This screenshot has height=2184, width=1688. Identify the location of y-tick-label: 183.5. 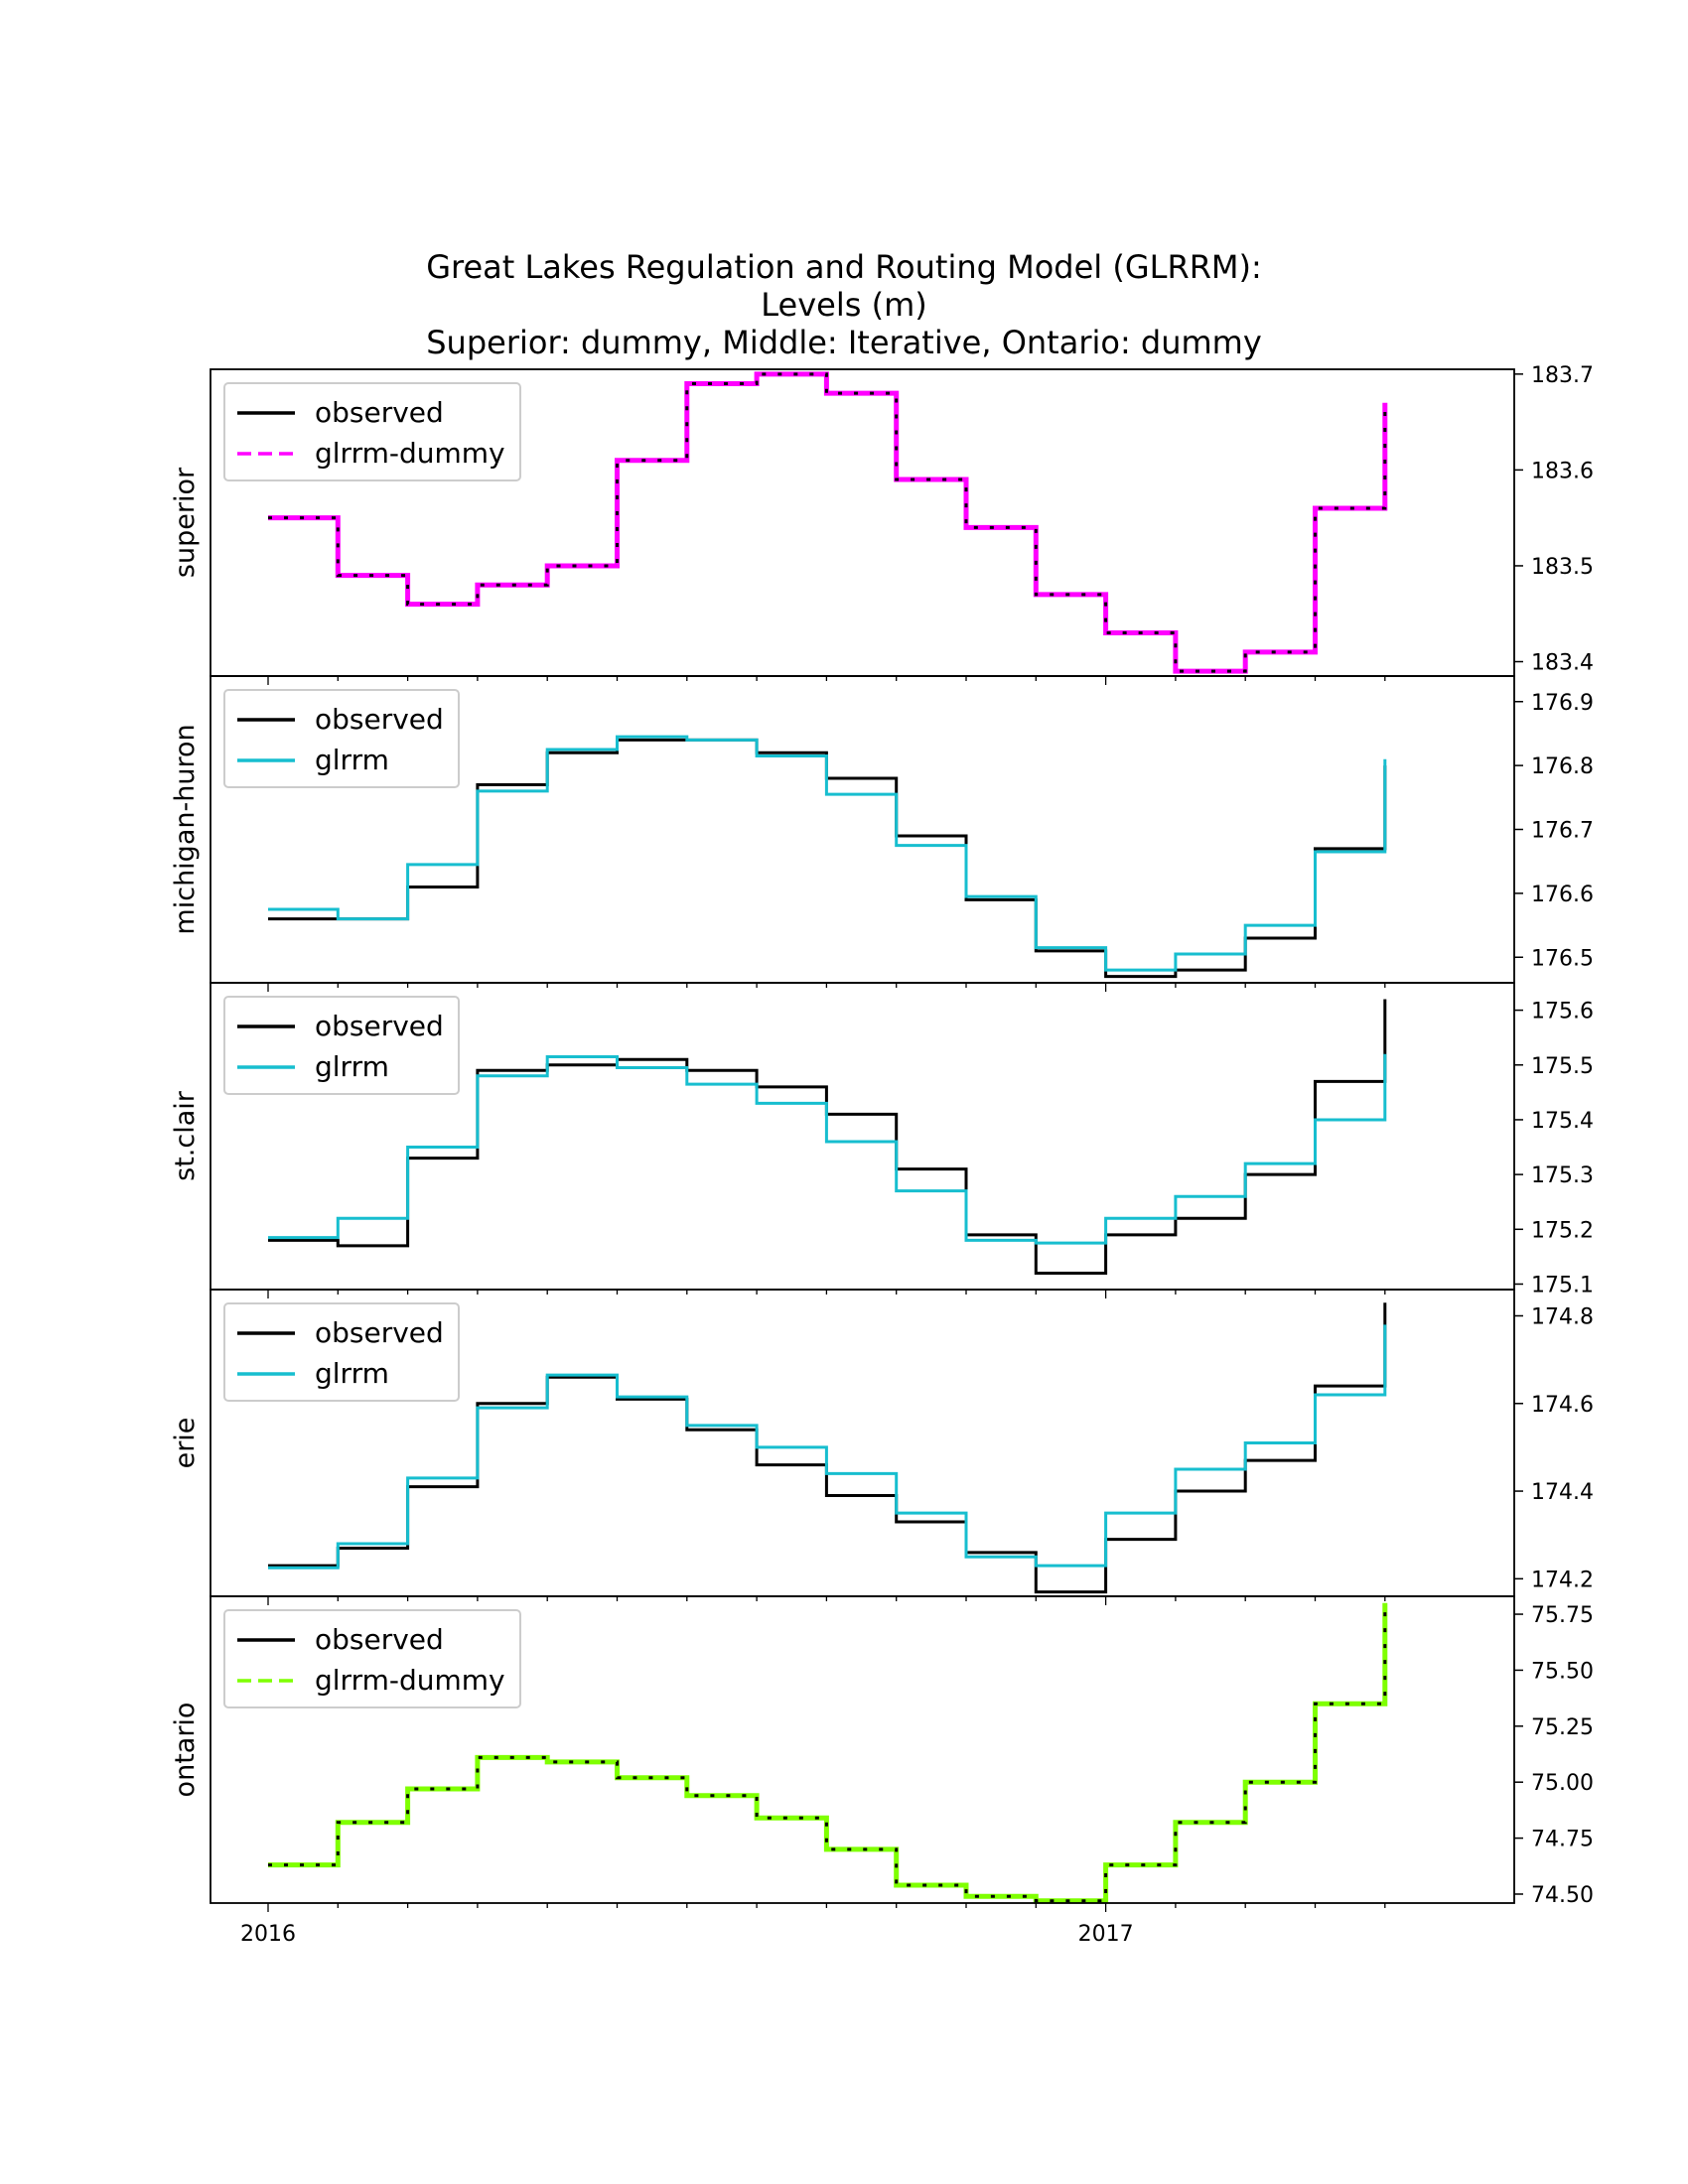
(1562, 567).